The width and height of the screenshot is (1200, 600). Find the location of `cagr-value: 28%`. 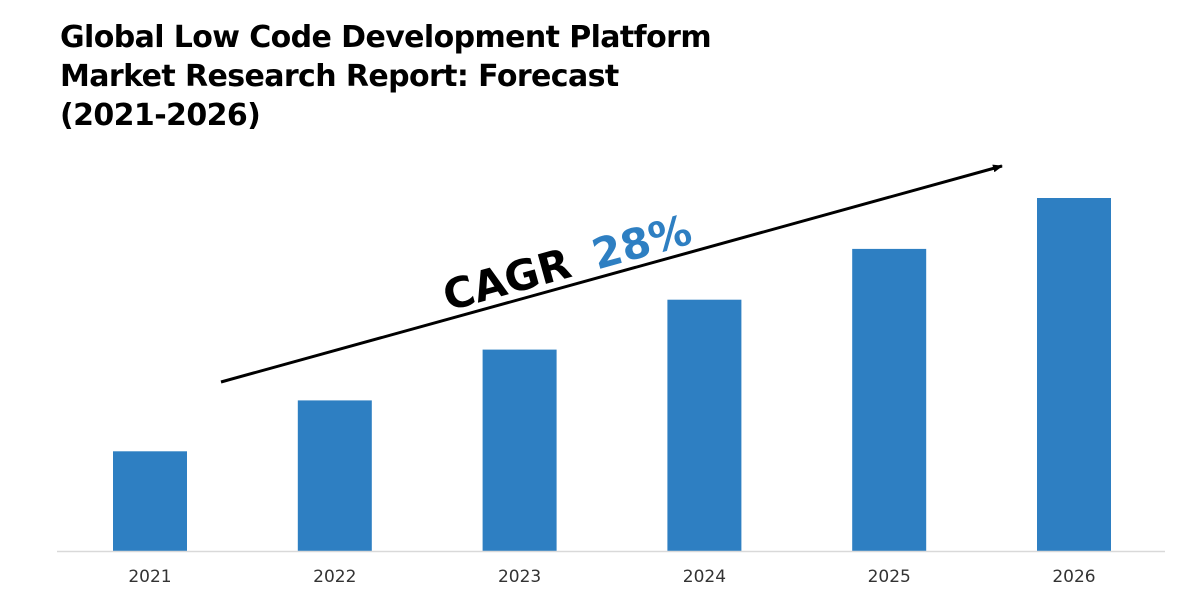

cagr-value: 28% is located at coordinates (642, 242).